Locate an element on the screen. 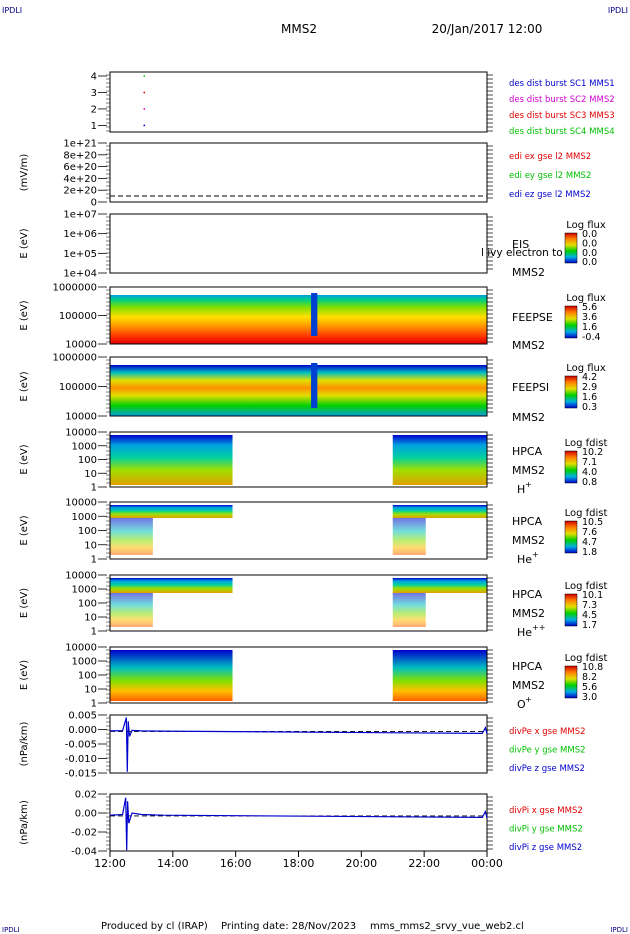 The height and width of the screenshot is (934, 630). y-tick-label: 100000 is located at coordinates (78, 316).